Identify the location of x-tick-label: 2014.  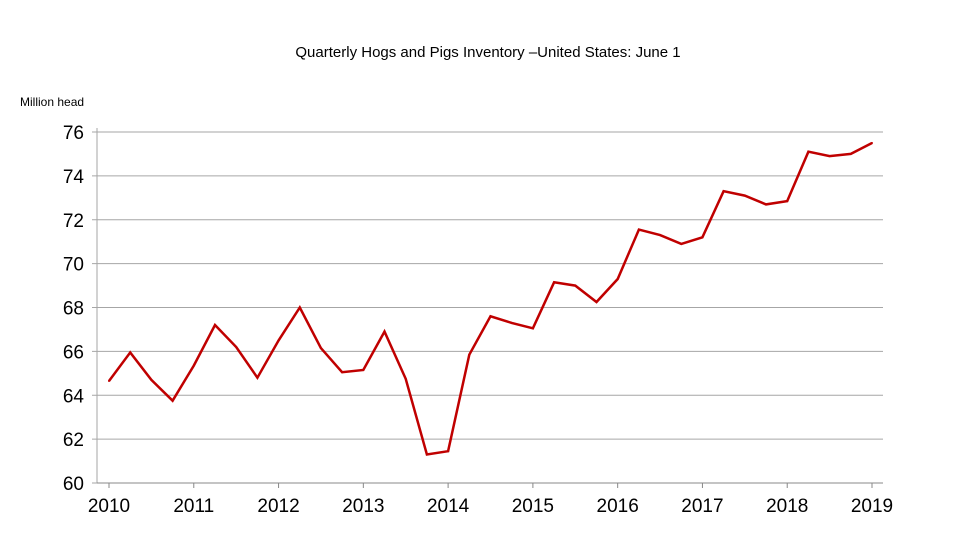
(448, 506).